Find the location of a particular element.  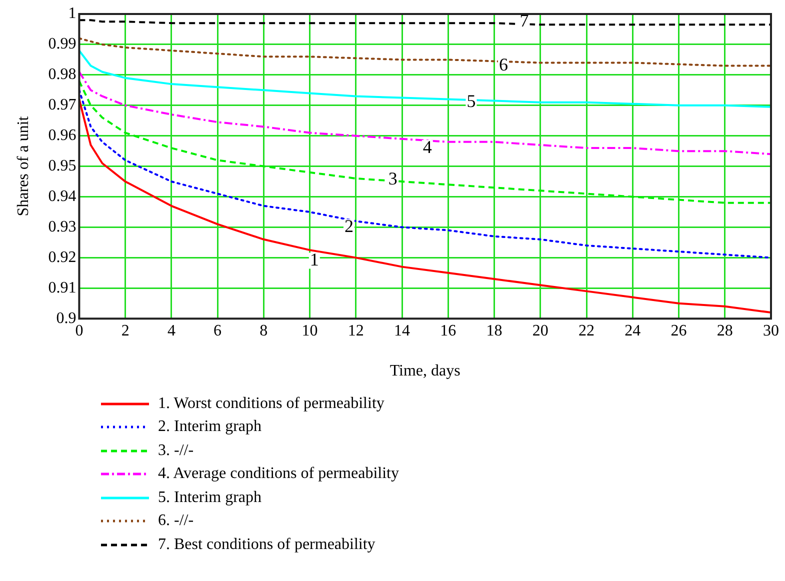

y-tick-label: 1 is located at coordinates (72, 13).